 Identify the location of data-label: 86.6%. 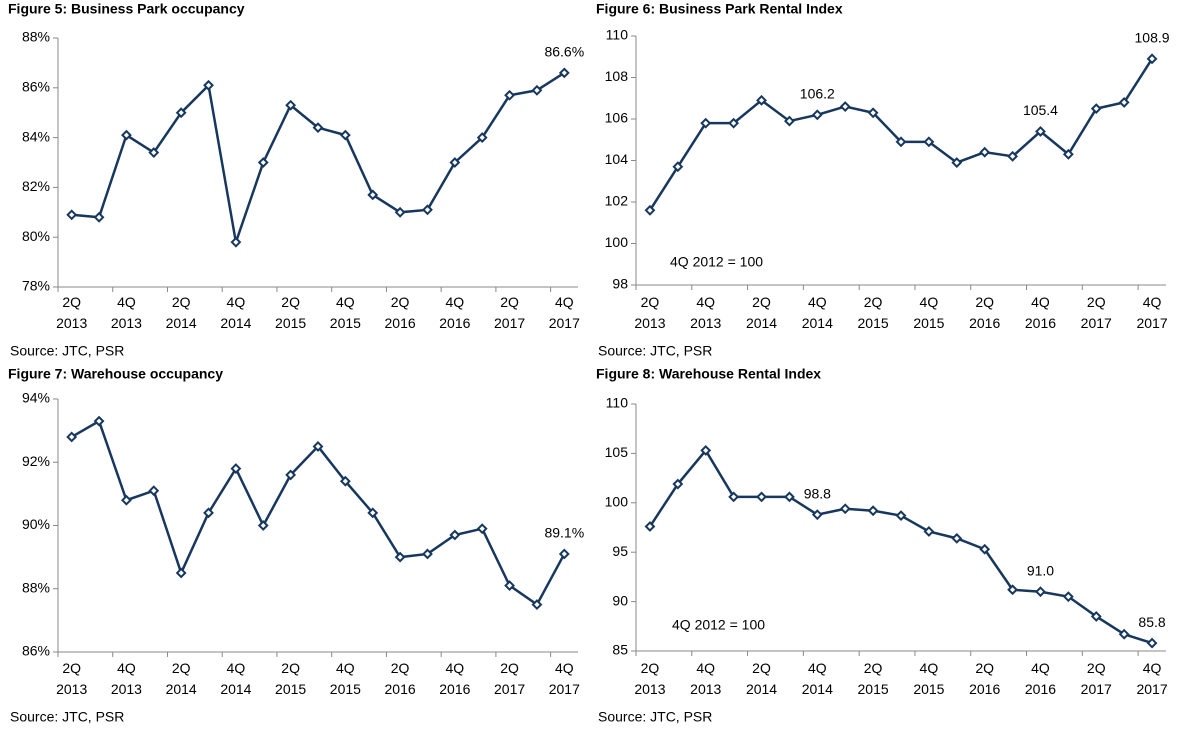
(564, 52).